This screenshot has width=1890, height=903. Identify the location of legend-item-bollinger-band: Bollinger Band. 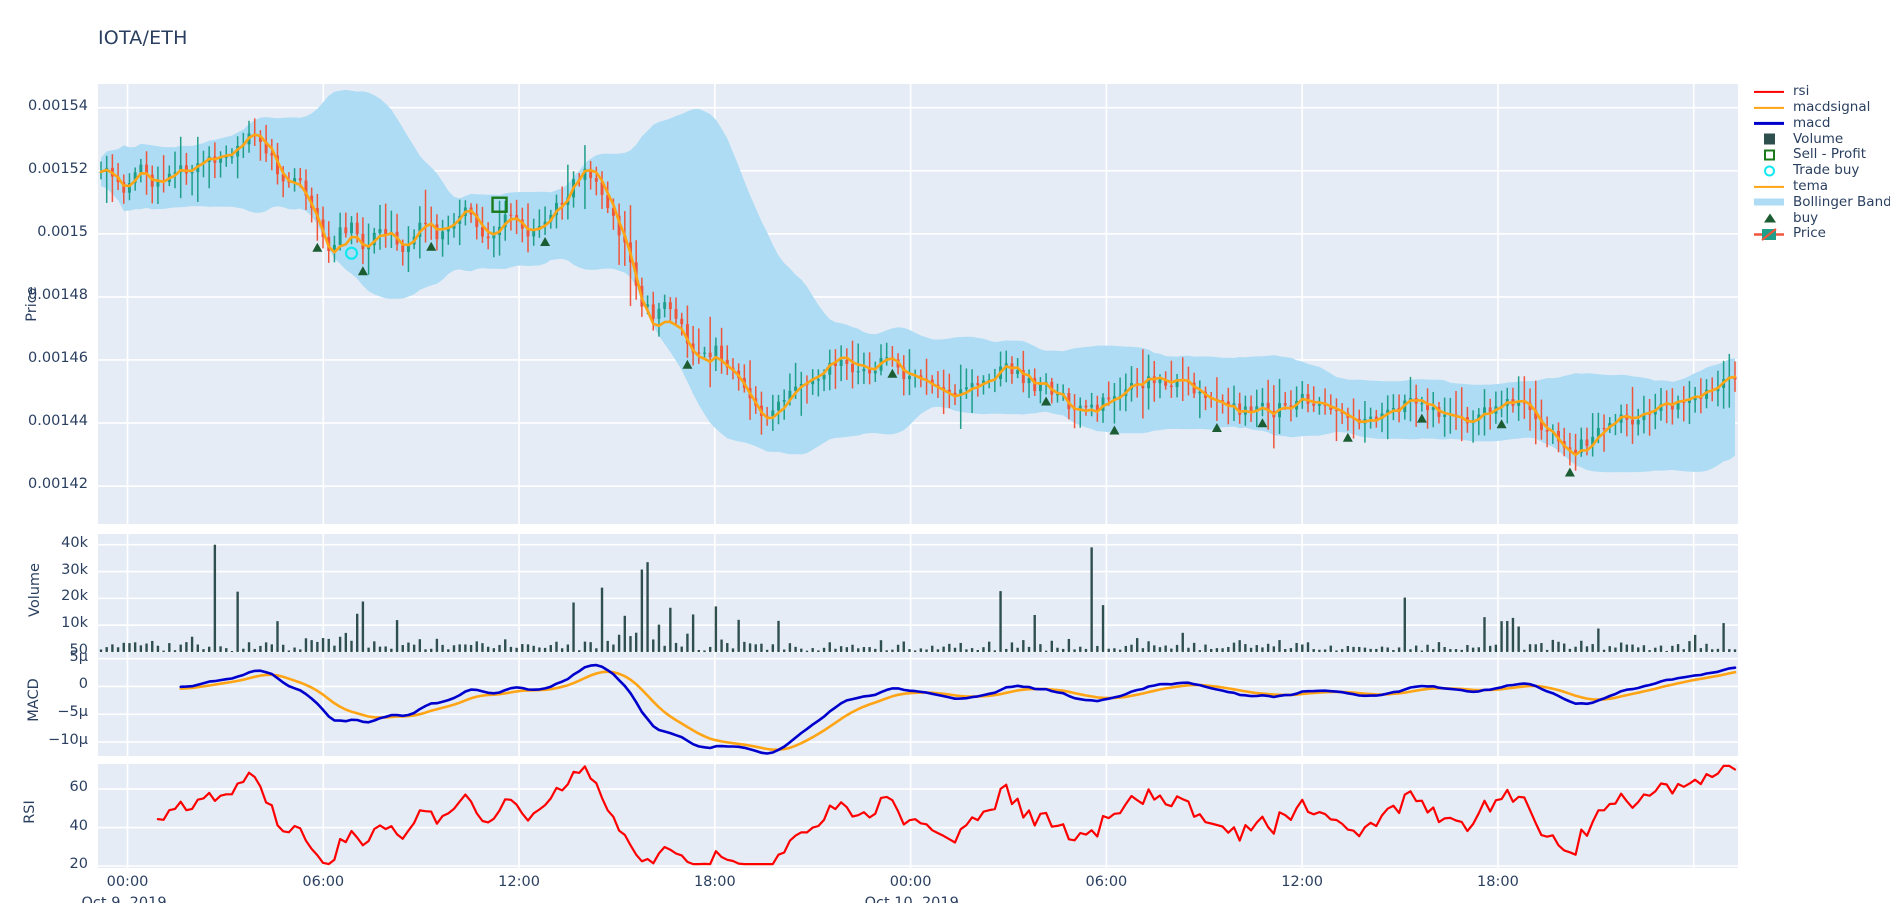
(1821, 203).